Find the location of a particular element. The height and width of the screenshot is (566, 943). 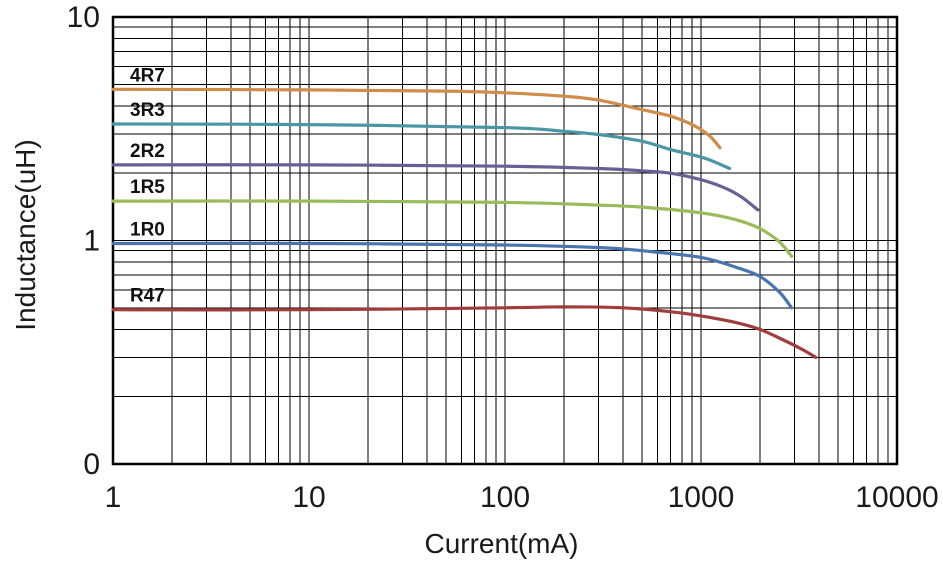

x-tick-label: 10000 is located at coordinates (896, 497).